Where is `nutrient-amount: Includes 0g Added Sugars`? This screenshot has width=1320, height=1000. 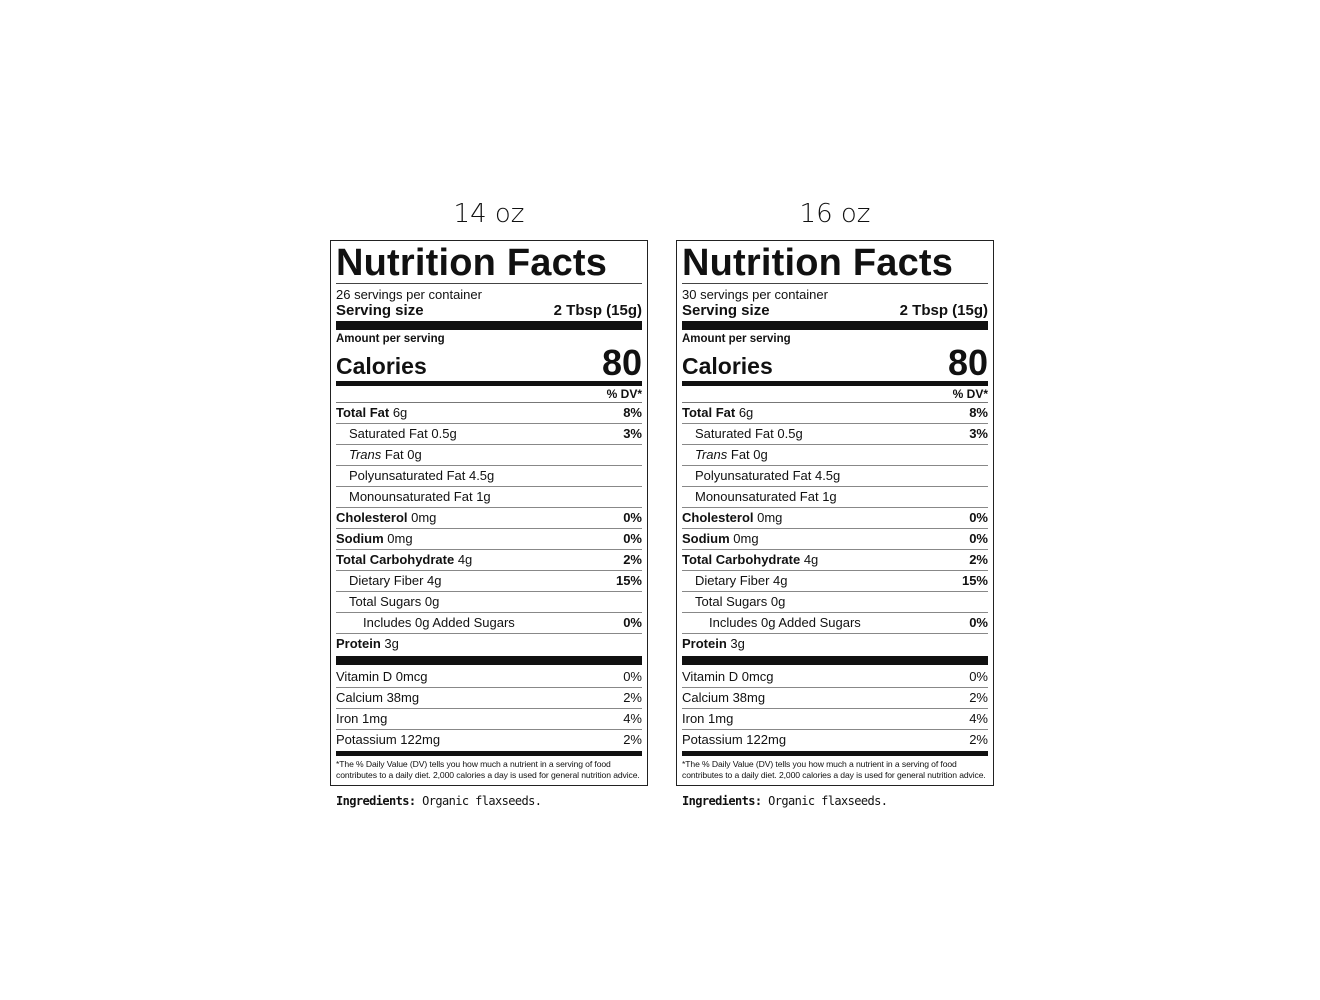 nutrient-amount: Includes 0g Added Sugars is located at coordinates (785, 622).